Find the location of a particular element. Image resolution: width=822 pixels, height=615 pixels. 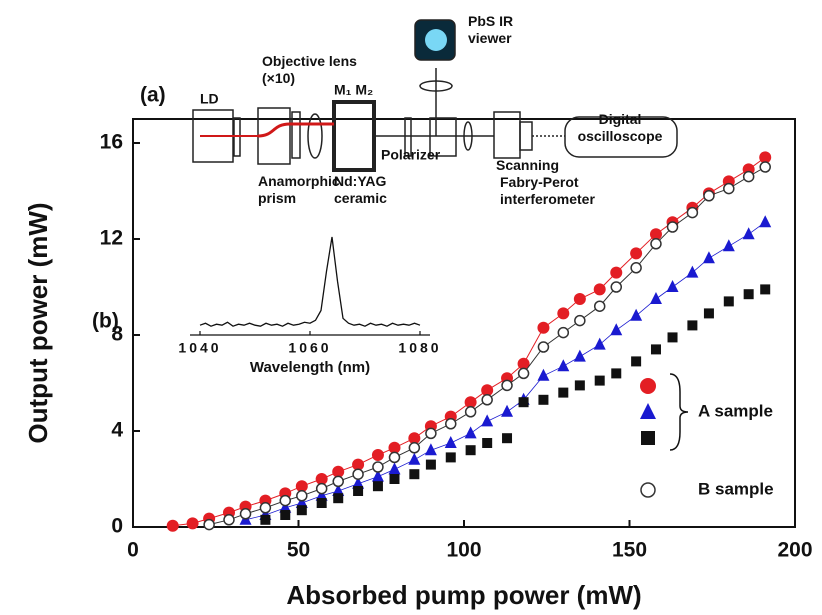

diagram-label: Nd:YAG ceramic is located at coordinates (360, 189).